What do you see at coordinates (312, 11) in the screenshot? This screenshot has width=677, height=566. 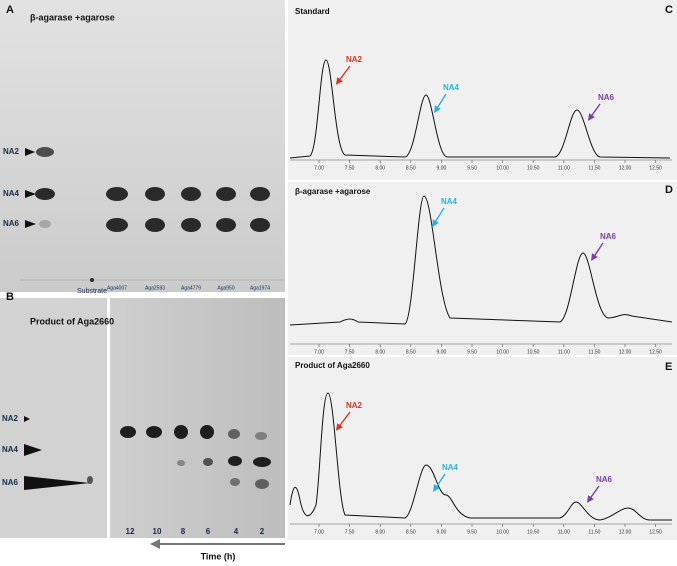 I see `panel-title: Standard` at bounding box center [312, 11].